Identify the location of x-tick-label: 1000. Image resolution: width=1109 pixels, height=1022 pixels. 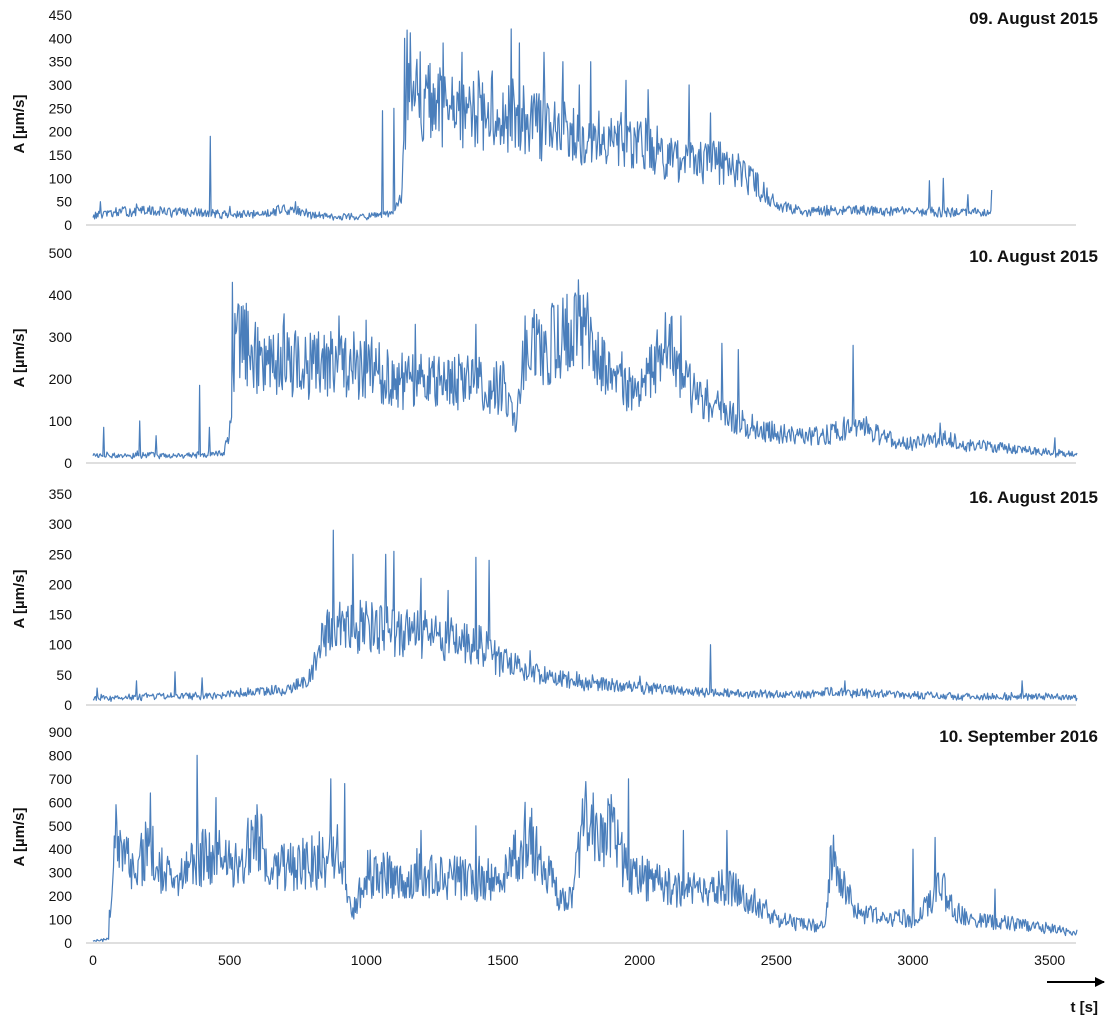
(366, 960).